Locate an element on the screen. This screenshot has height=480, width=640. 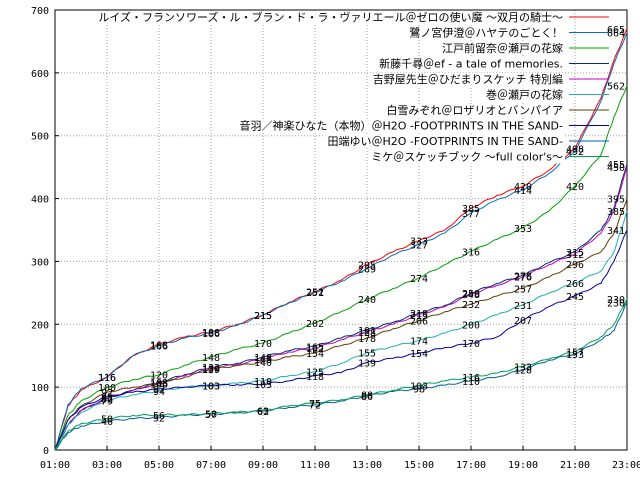
data-label: 120 is located at coordinates (159, 376).